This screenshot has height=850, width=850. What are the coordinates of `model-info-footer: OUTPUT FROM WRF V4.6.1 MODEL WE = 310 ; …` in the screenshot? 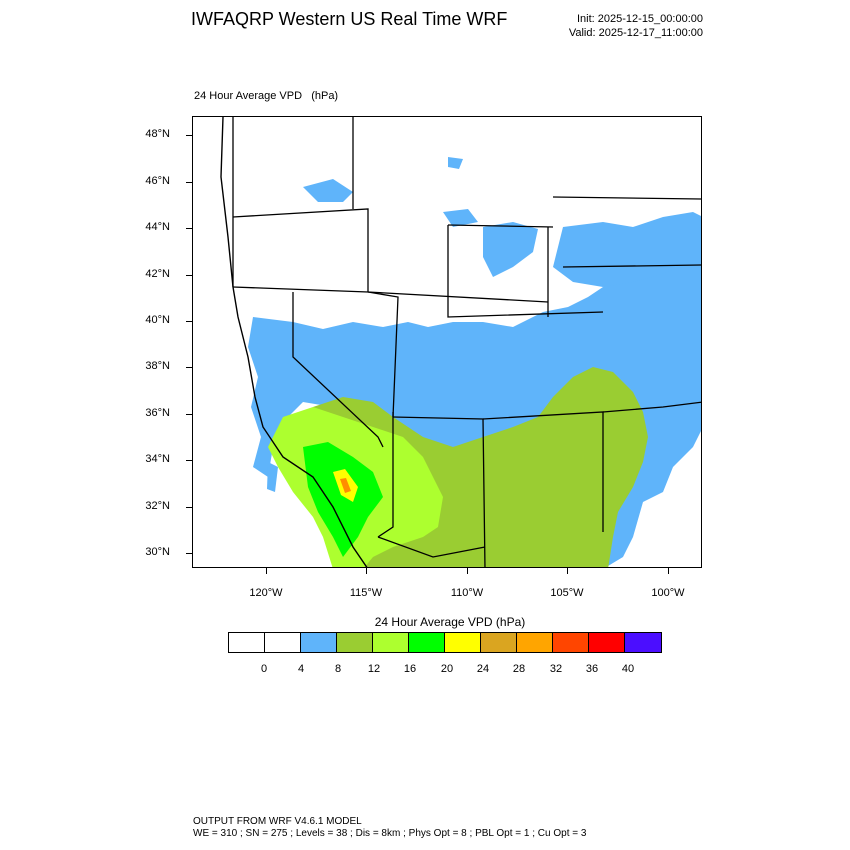 It's located at (389, 828).